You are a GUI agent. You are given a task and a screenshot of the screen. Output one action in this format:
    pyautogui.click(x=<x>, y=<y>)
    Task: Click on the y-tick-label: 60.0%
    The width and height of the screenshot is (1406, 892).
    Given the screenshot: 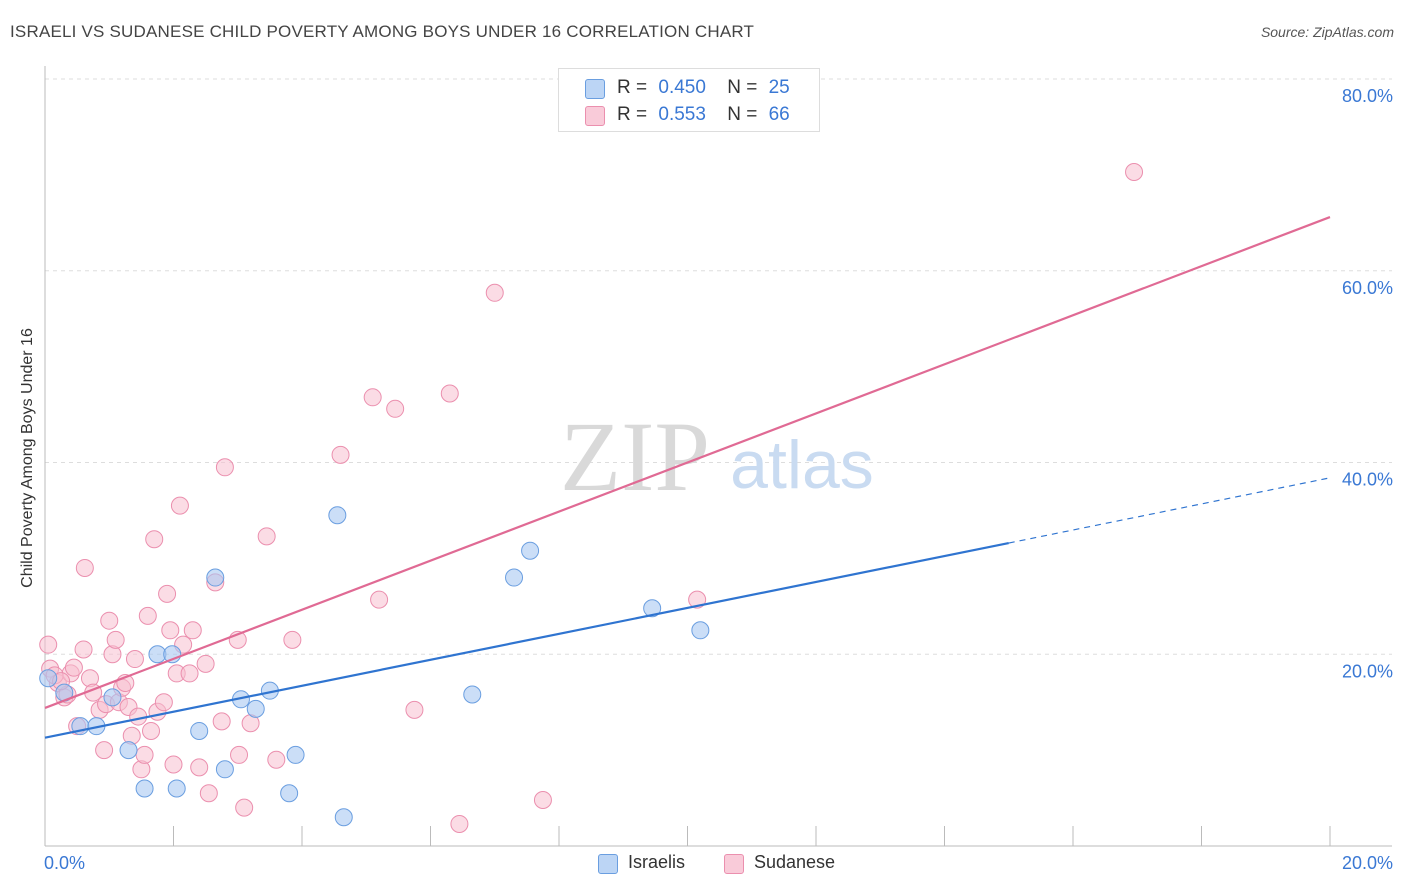 What is the action you would take?
    pyautogui.click(x=1367, y=288)
    